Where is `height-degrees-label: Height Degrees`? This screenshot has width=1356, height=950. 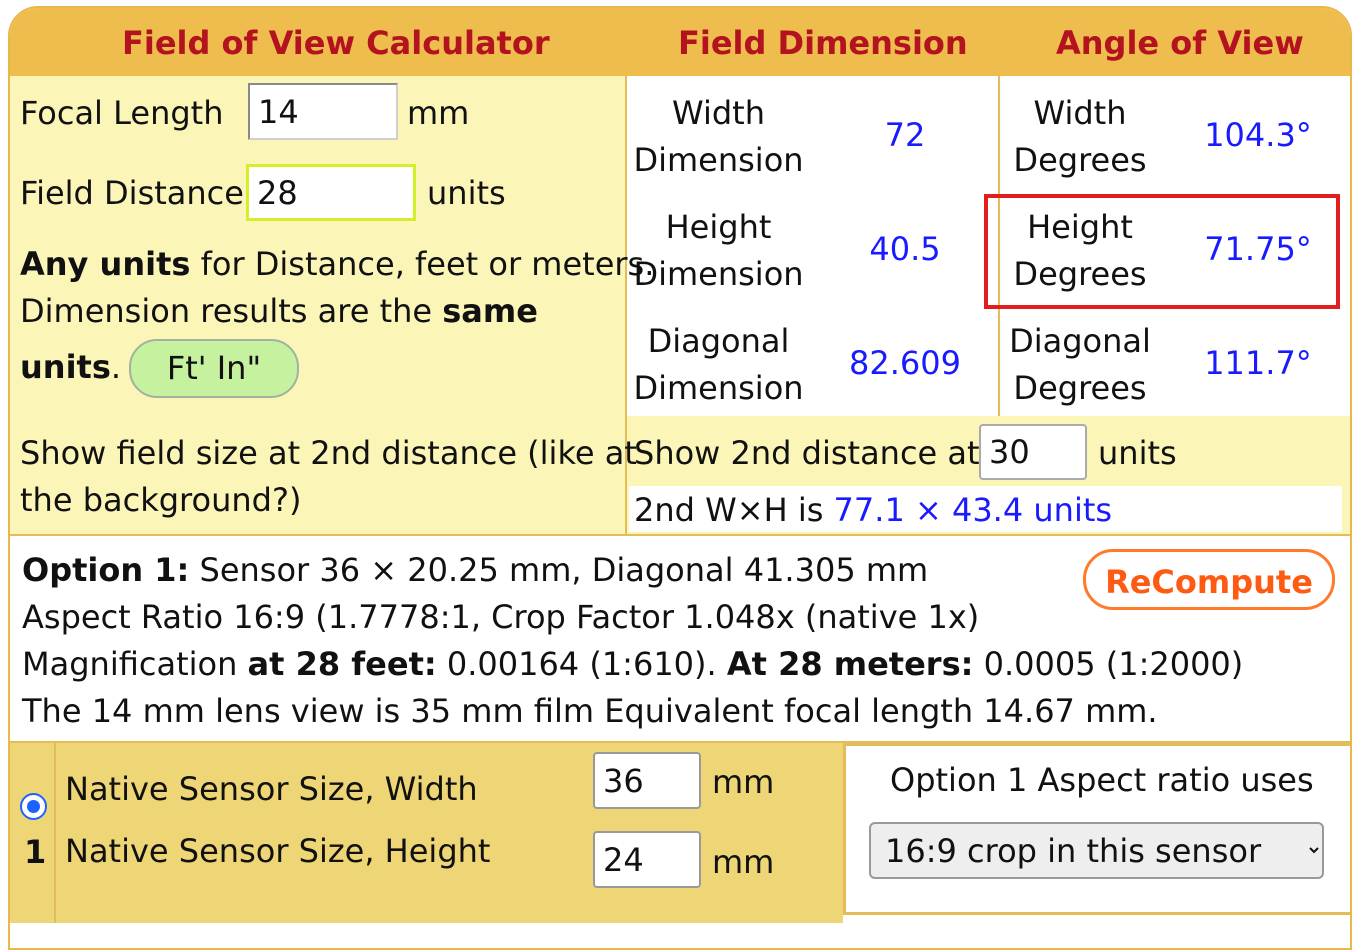
height-degrees-label: Height Degrees is located at coordinates (1080, 250).